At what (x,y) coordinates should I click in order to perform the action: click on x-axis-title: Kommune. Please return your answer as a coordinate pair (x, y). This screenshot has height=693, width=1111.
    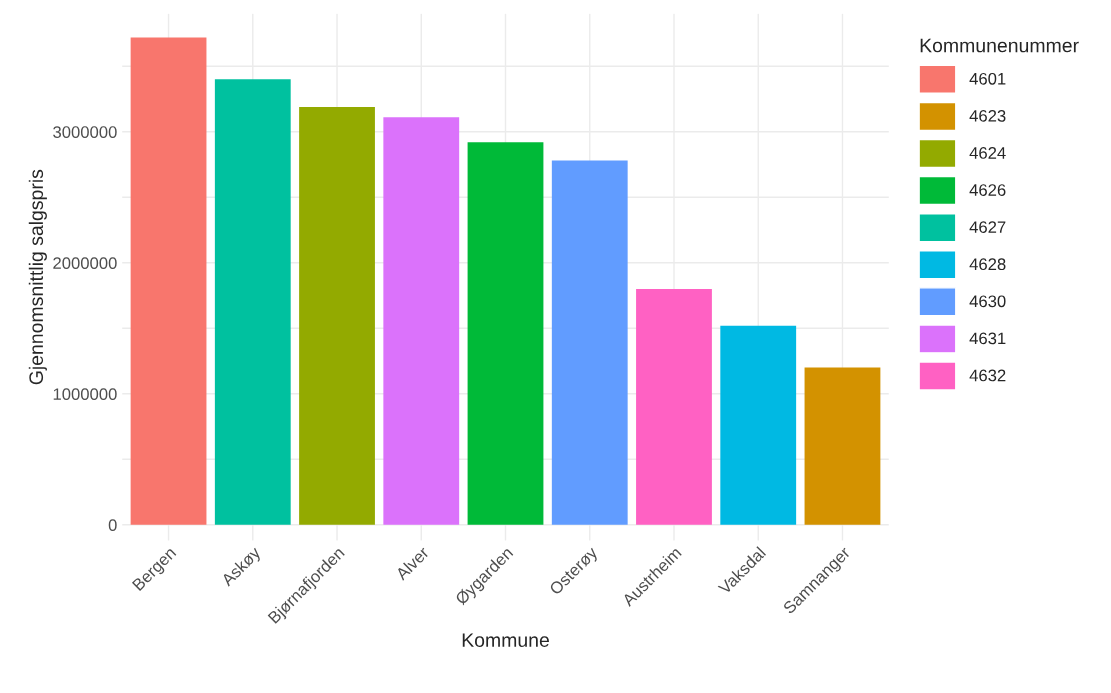
    Looking at the image, I should click on (505, 640).